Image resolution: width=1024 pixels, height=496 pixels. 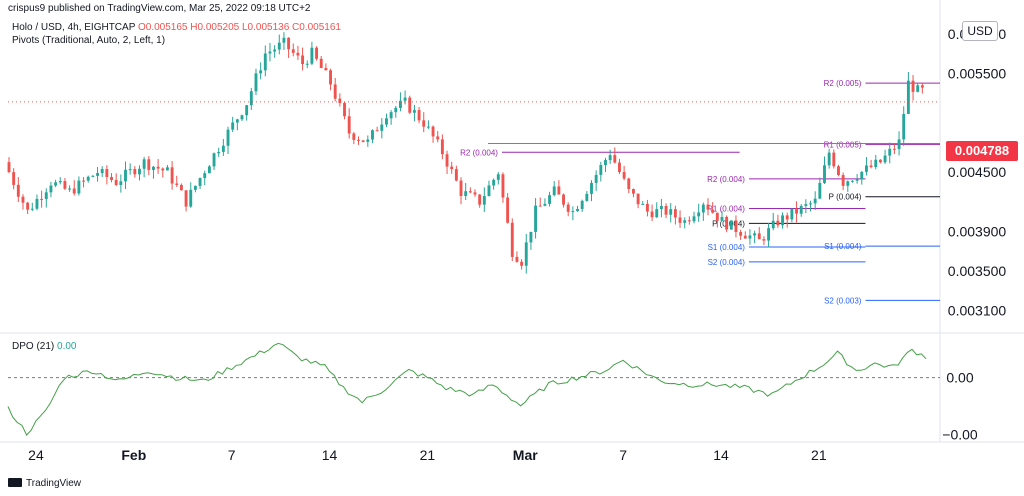 What do you see at coordinates (67, 346) in the screenshot?
I see `dpo-value: 0.00` at bounding box center [67, 346].